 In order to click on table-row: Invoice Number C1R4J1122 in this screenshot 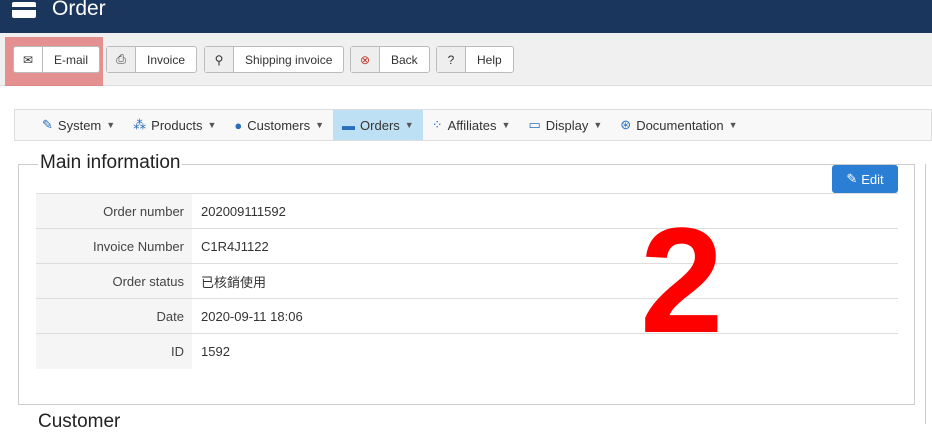, I will do `click(467, 246)`.